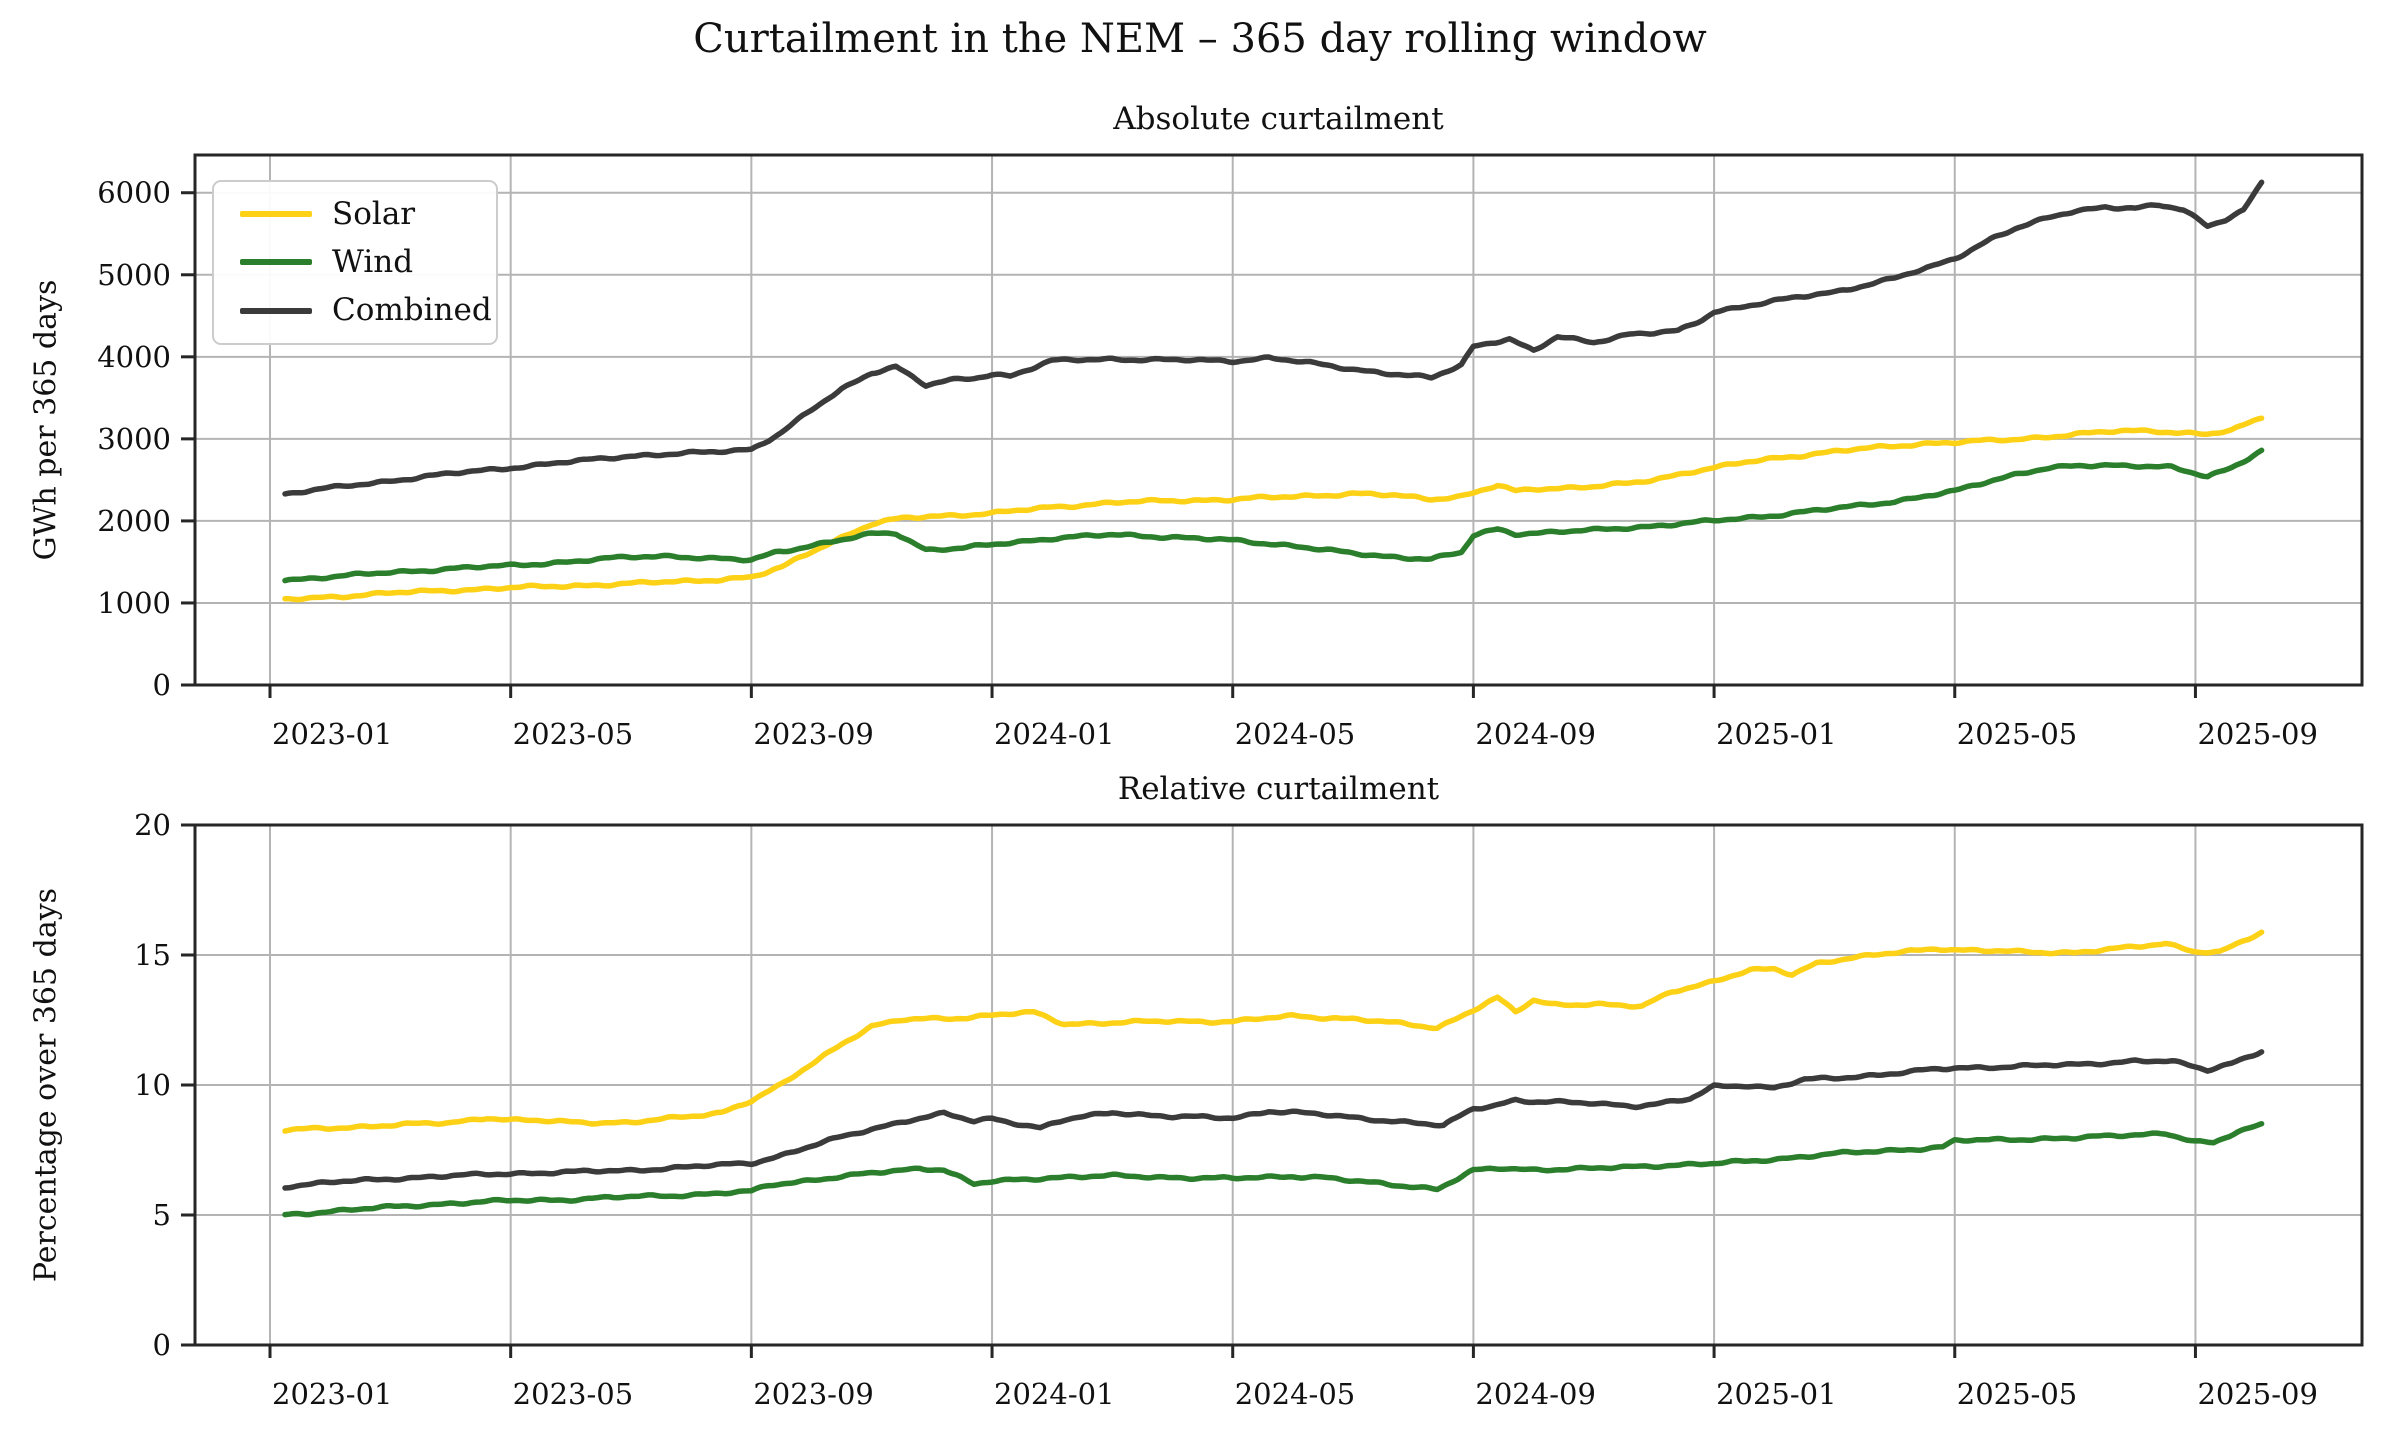 This screenshot has width=2400, height=1440. Describe the element at coordinates (412, 310) in the screenshot. I see `legend-label-combined: Combined` at that location.